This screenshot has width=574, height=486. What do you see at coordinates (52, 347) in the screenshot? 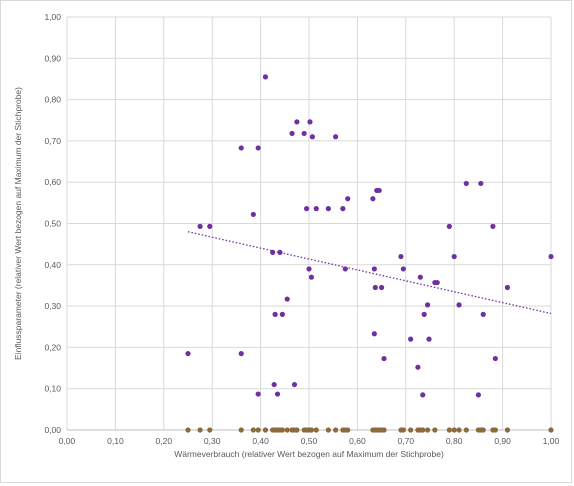
I see `y-tick-label: 0,20` at bounding box center [52, 347].